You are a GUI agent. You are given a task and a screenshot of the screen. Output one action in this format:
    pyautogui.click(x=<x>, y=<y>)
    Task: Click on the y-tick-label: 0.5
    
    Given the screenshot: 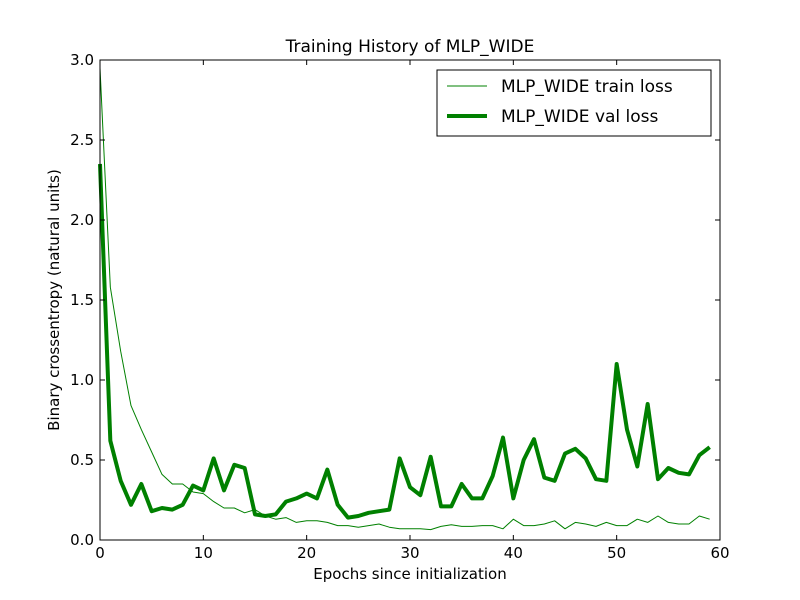 What is the action you would take?
    pyautogui.click(x=82, y=460)
    